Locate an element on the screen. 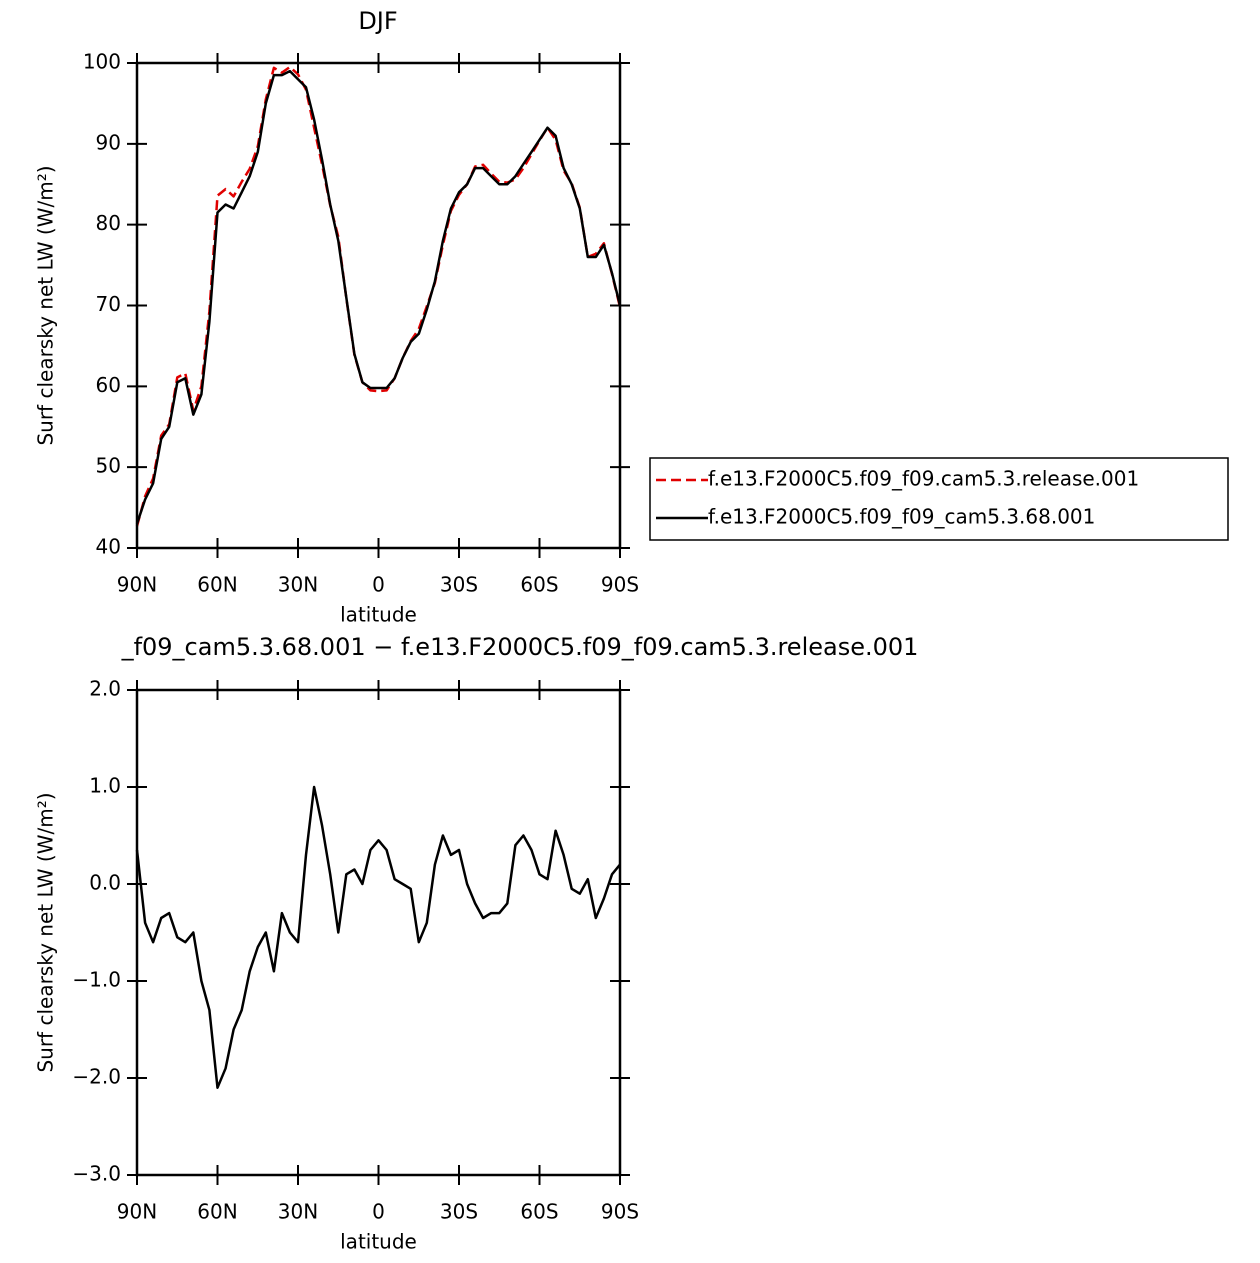 This screenshot has height=1263, width=1260. y-tick-label: 60 is located at coordinates (108, 385).